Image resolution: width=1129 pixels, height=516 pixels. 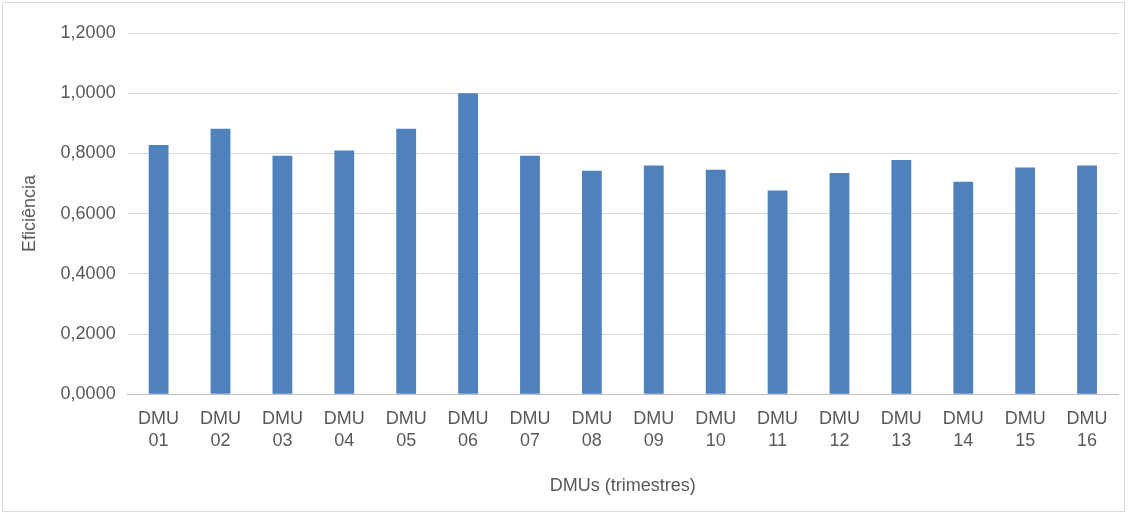 What do you see at coordinates (88, 31) in the screenshot?
I see `y-tick-label: 1,2000` at bounding box center [88, 31].